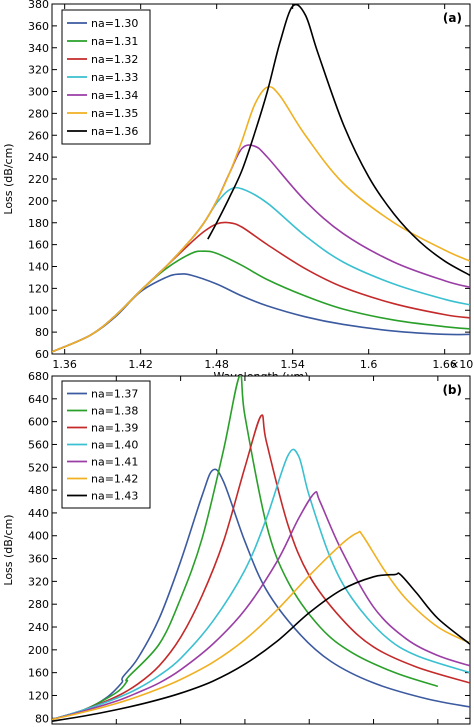 The height and width of the screenshot is (727, 474). What do you see at coordinates (38, 536) in the screenshot?
I see `y-tick-label: 400` at bounding box center [38, 536].